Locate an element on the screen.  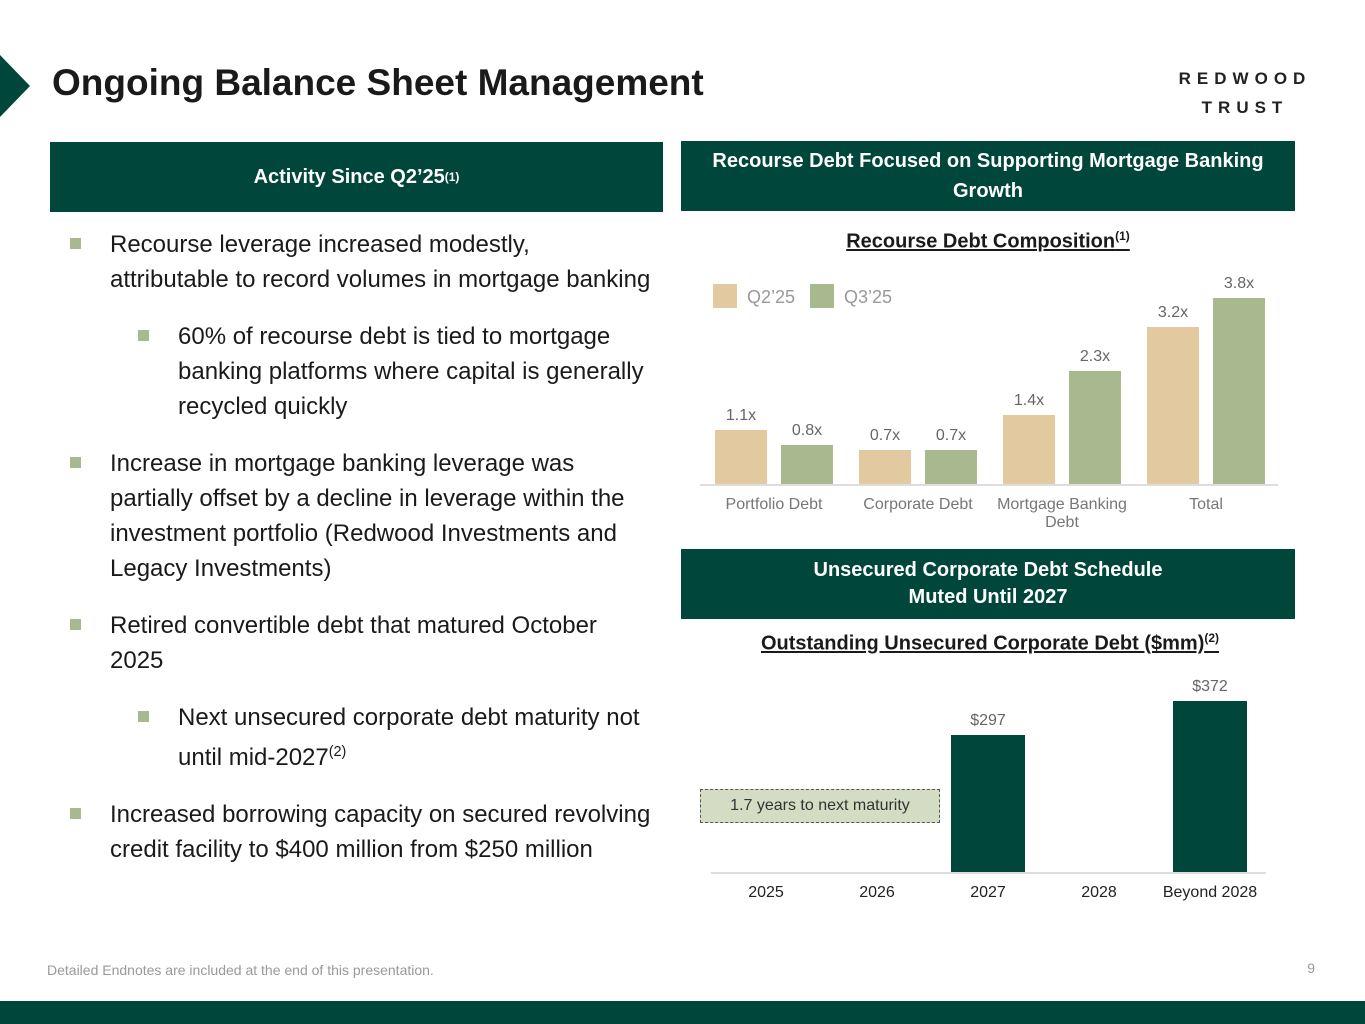
logo-top: REDWOOD is located at coordinates (1245, 78).